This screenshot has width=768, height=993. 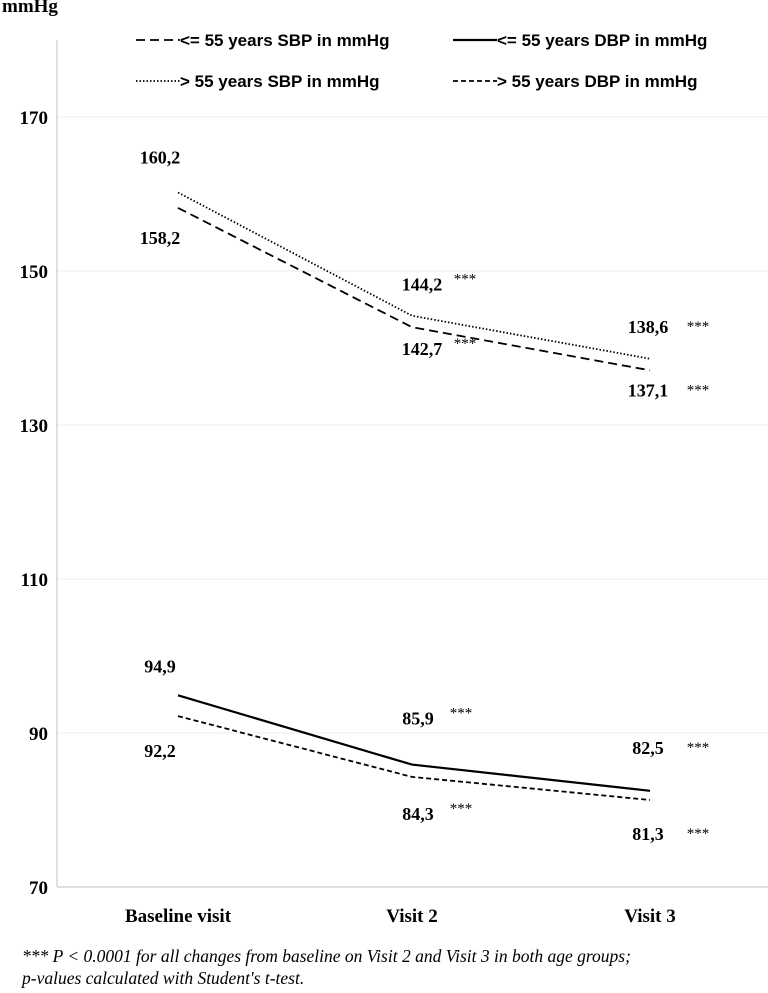 I want to click on series-line-young_sbp, so click(x=414, y=289).